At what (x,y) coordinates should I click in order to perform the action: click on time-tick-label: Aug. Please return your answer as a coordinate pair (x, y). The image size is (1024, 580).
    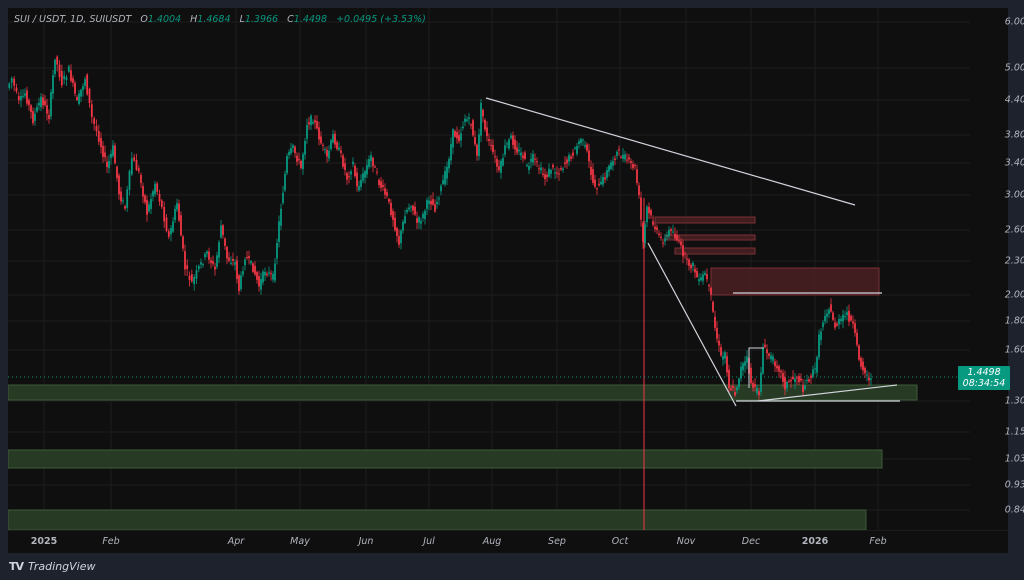
    Looking at the image, I should click on (492, 541).